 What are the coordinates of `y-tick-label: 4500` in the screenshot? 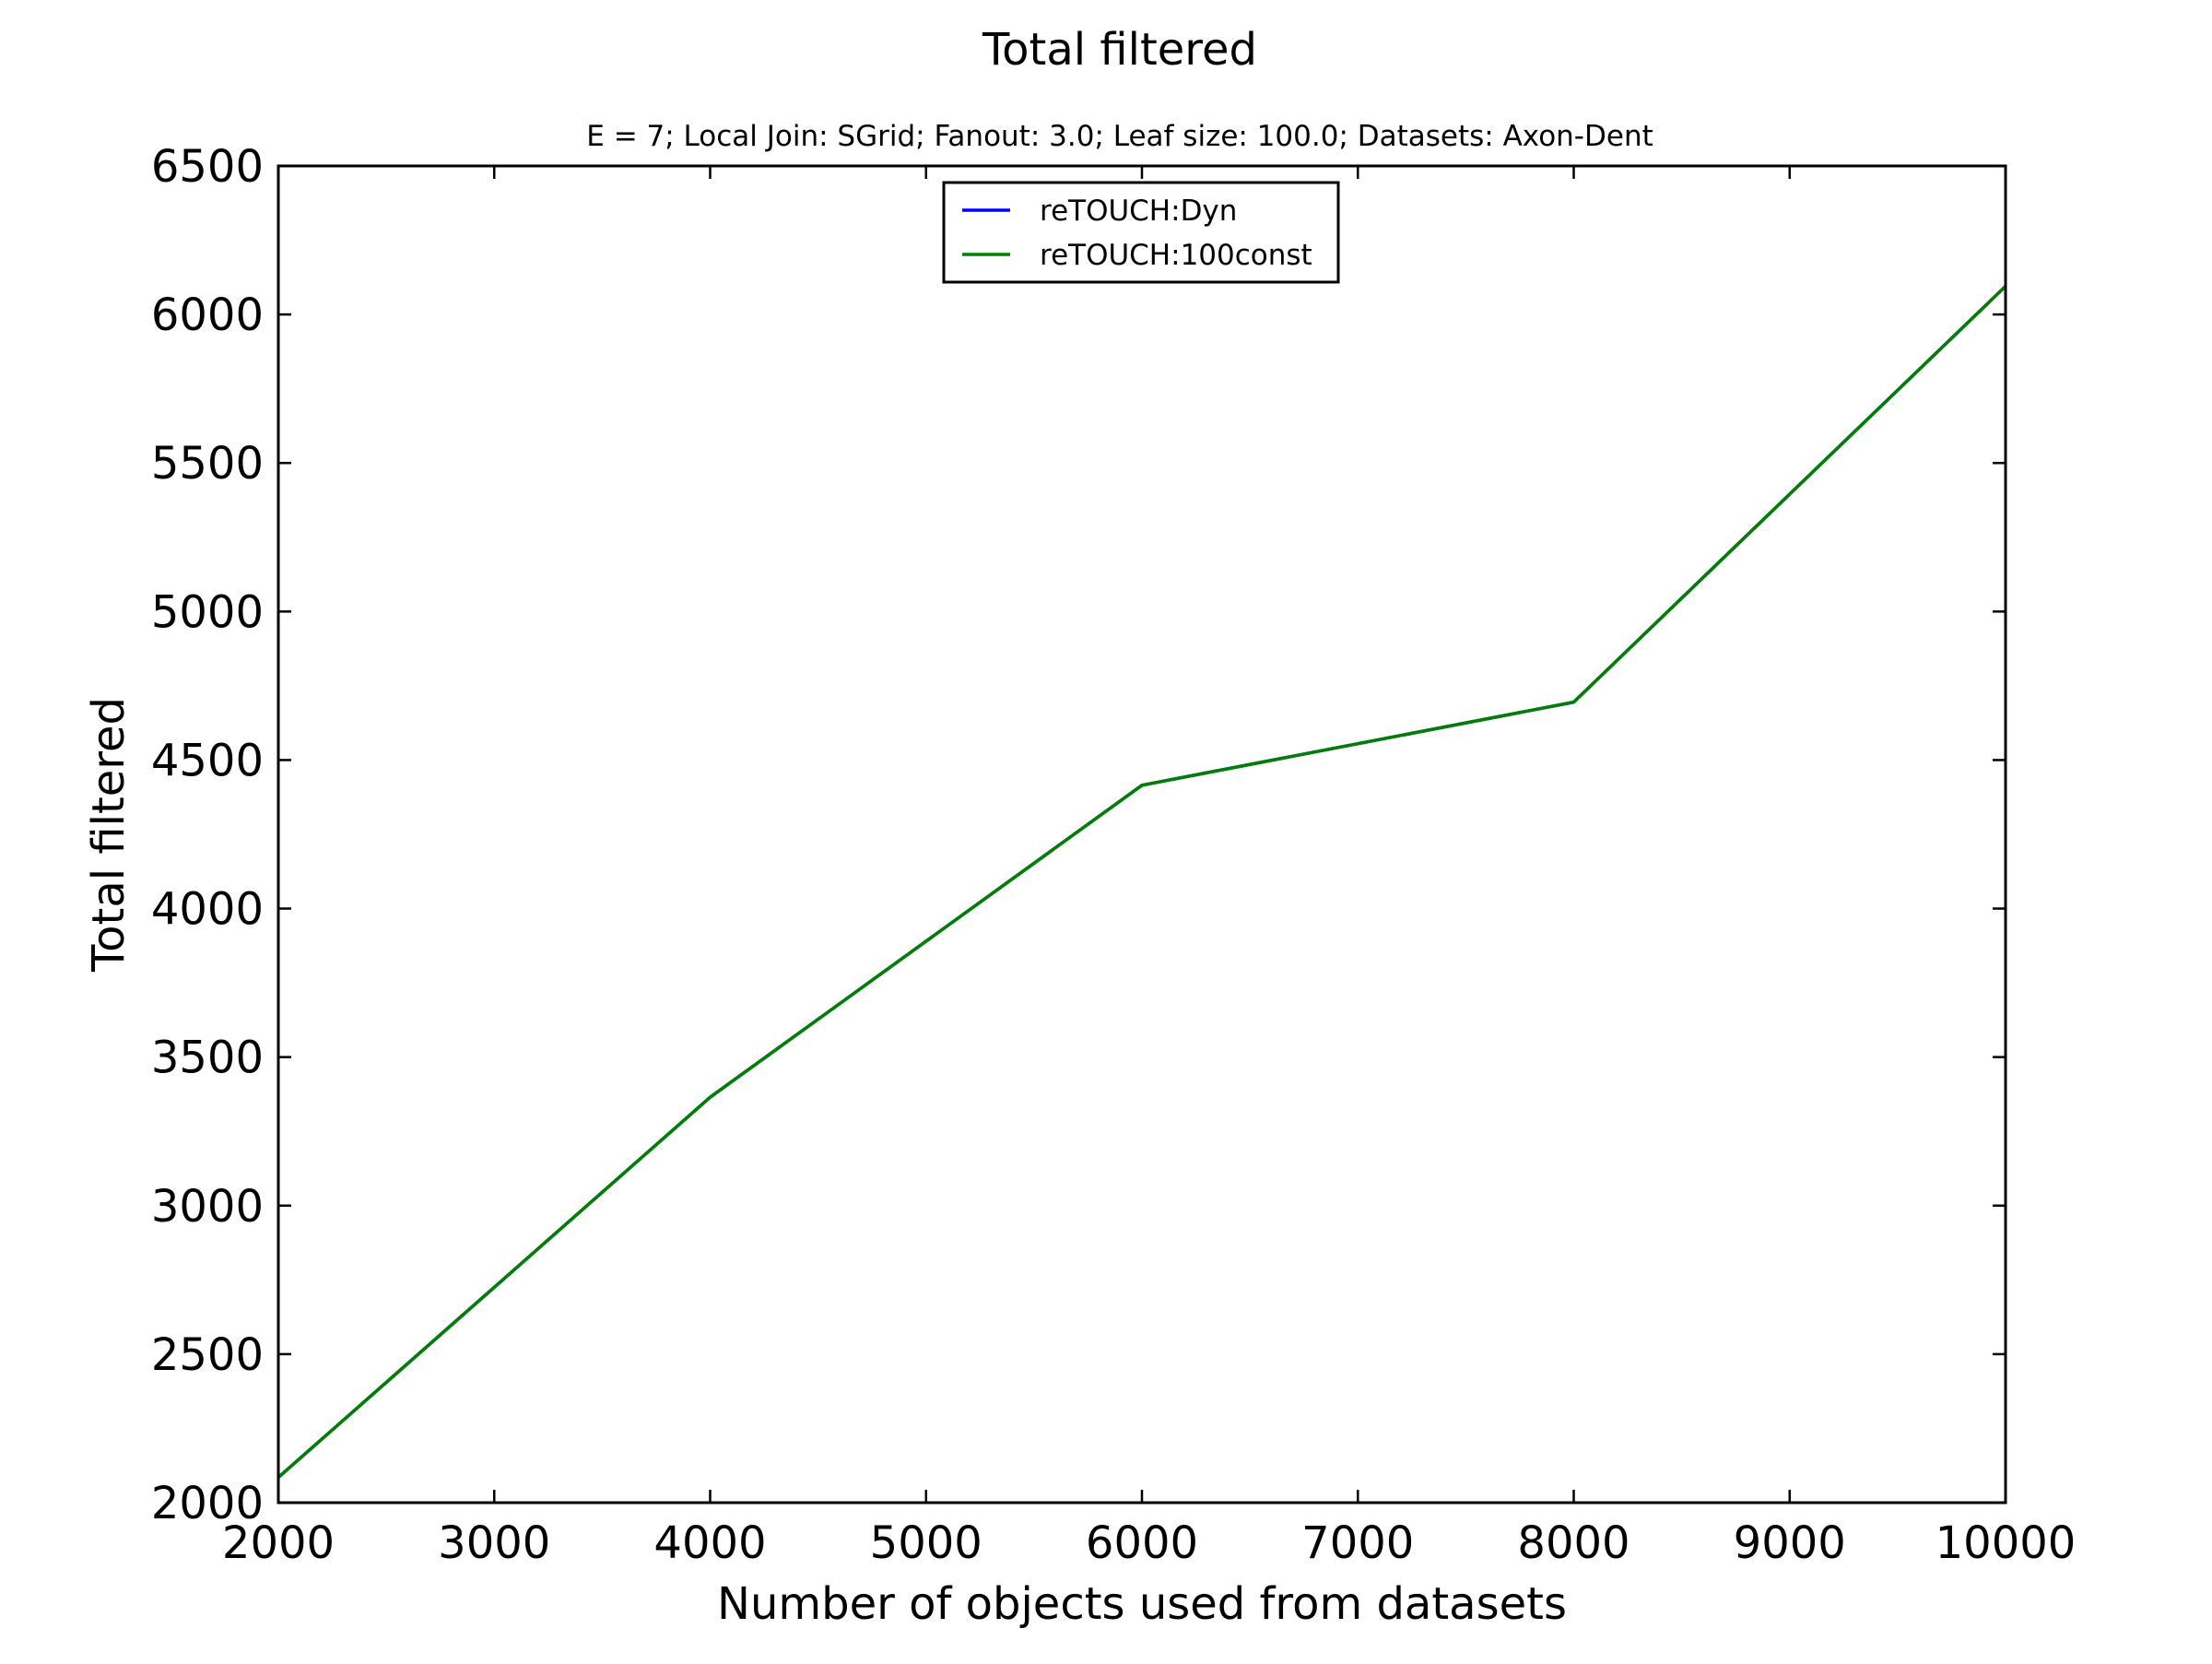 It's located at (207, 760).